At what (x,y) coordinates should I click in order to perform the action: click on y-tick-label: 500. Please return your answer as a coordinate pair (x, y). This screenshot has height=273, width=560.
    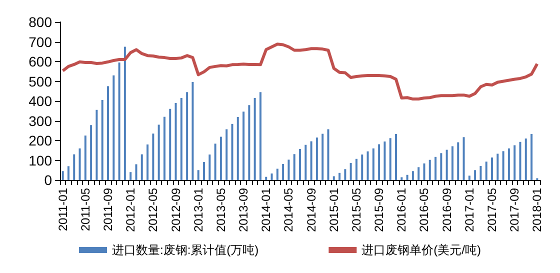
    Looking at the image, I should click on (40, 81).